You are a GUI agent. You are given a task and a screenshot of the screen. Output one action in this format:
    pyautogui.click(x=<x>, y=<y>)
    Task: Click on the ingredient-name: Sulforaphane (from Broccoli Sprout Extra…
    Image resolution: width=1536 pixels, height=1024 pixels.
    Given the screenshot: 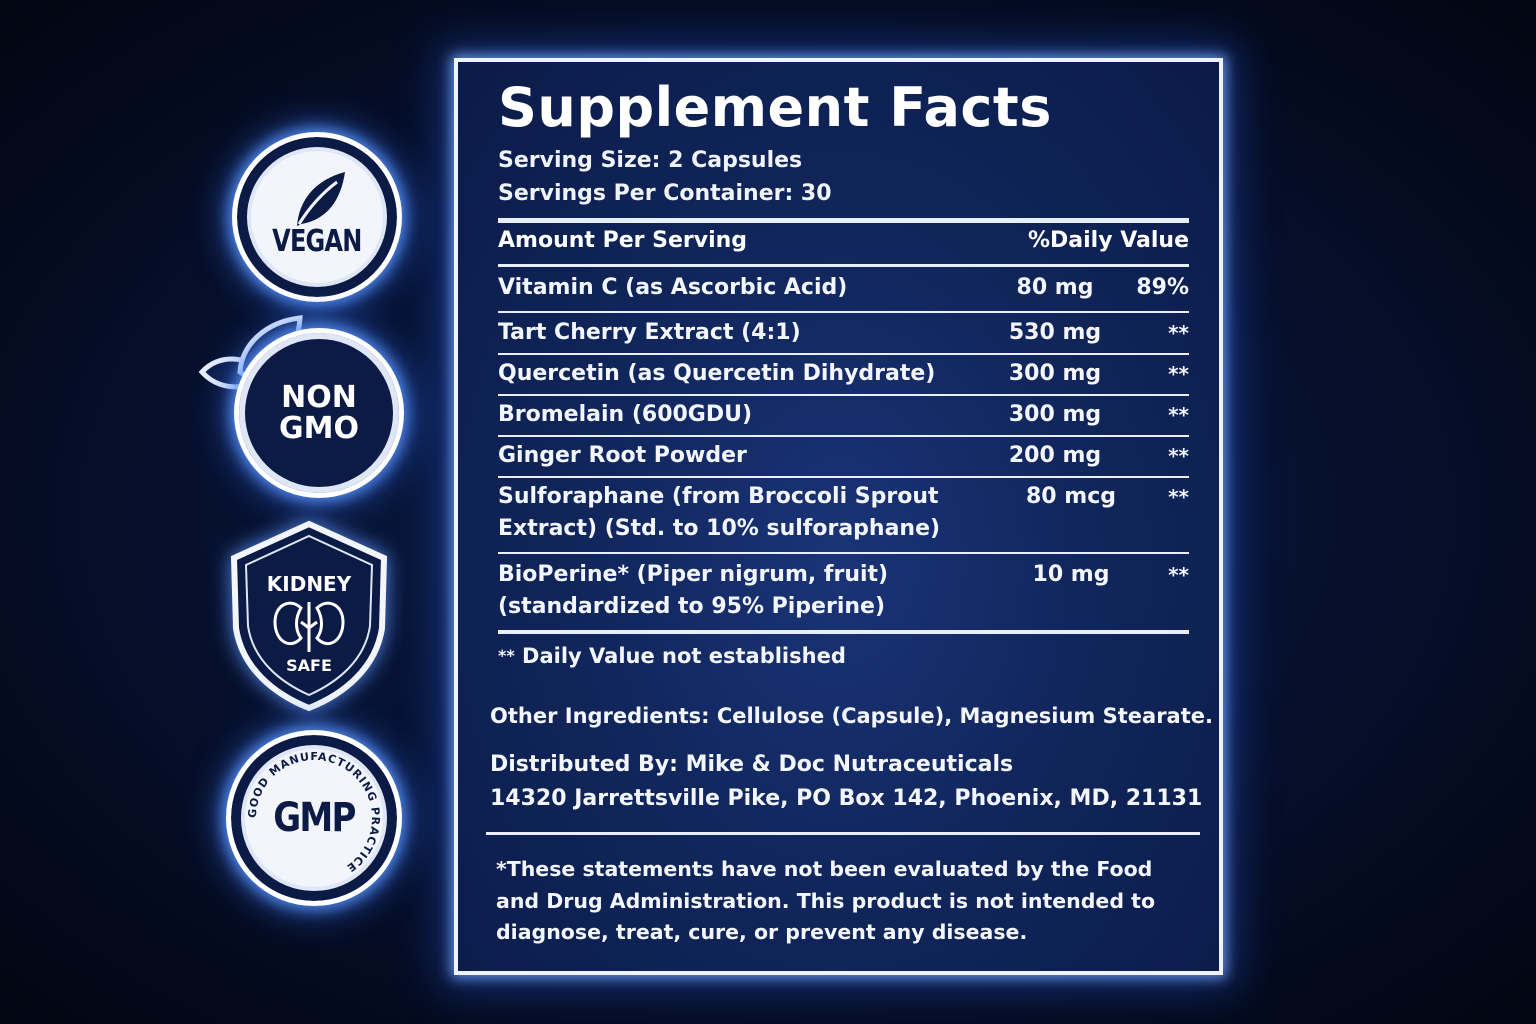 What is the action you would take?
    pyautogui.click(x=733, y=513)
    